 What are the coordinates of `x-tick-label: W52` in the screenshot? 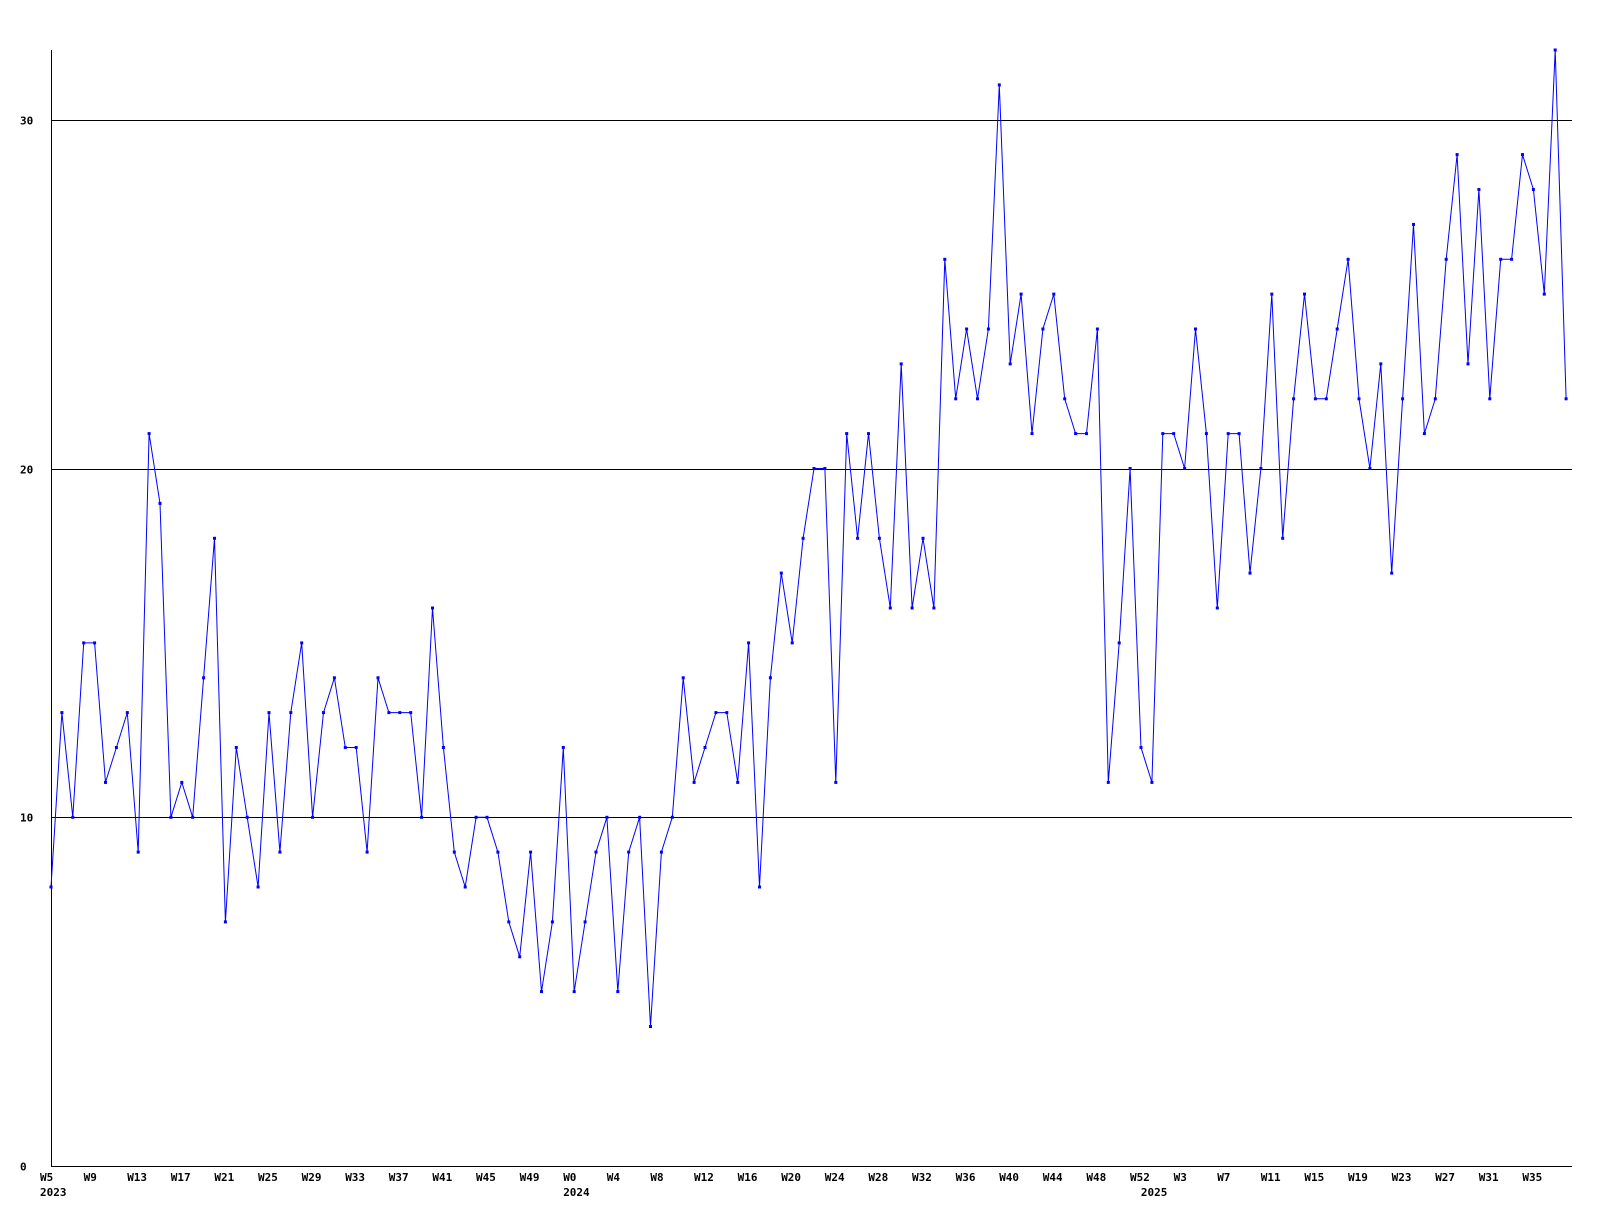 It's located at (1140, 1177).